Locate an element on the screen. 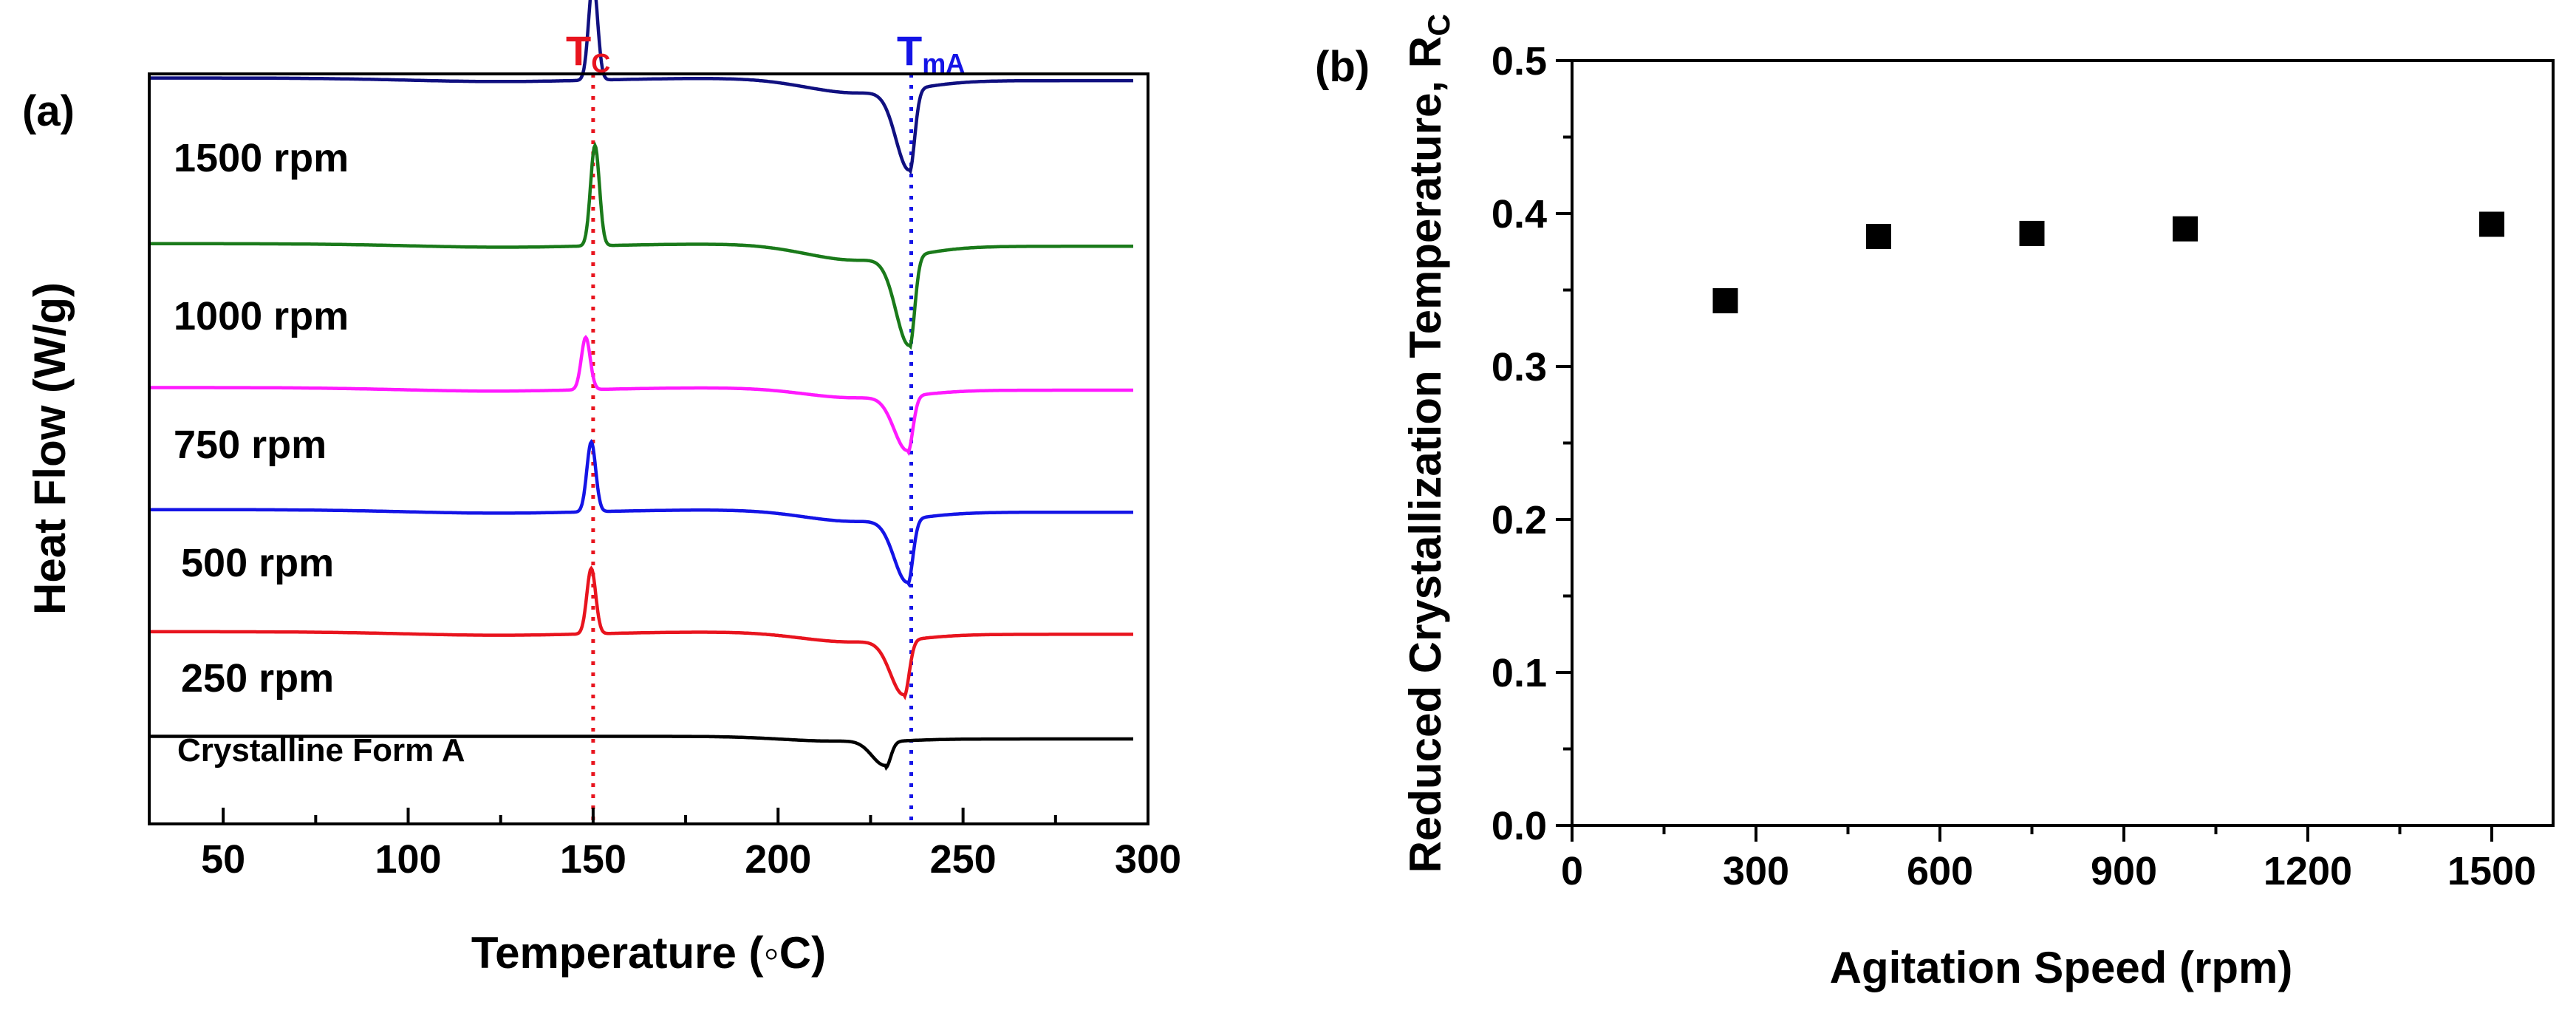 The width and height of the screenshot is (2576, 1019). x-tick-label: 1200 is located at coordinates (2308, 871).